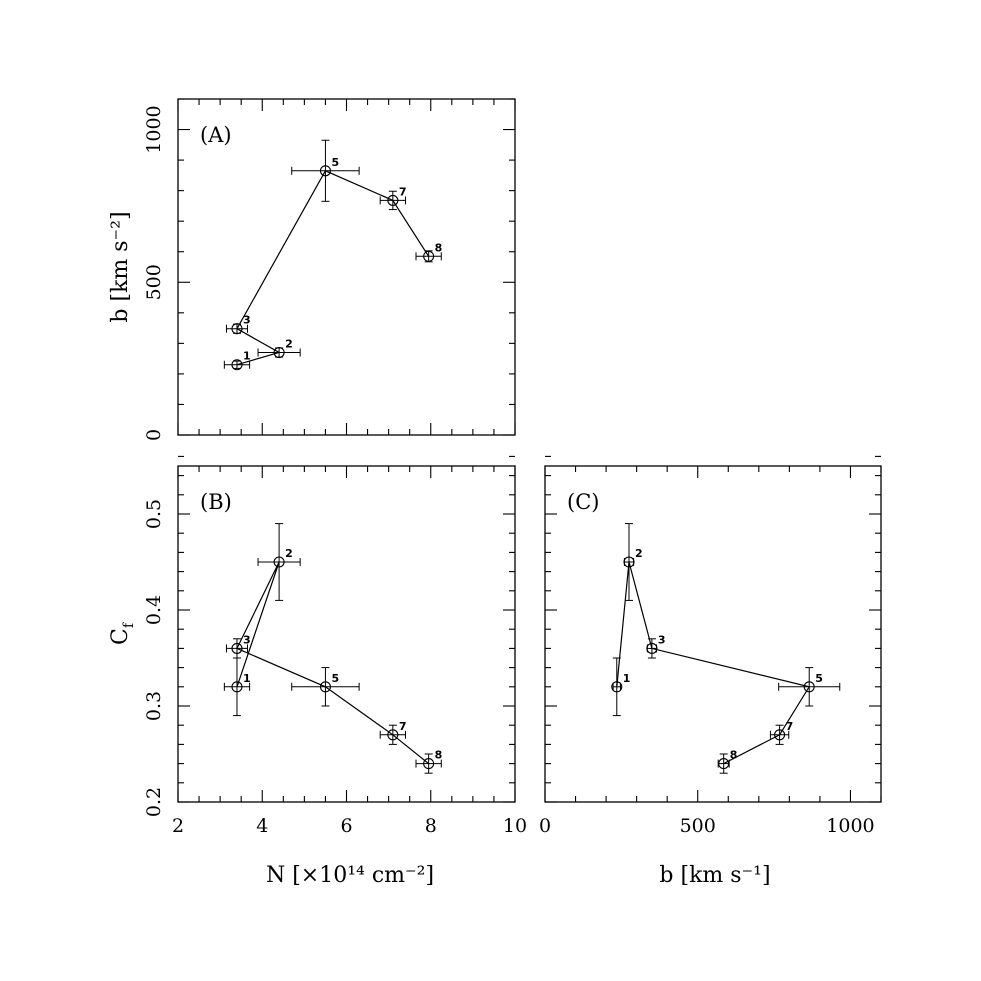 The image size is (981, 981). What do you see at coordinates (154, 706) in the screenshot?
I see `panel-b-ytick-label: 0.3` at bounding box center [154, 706].